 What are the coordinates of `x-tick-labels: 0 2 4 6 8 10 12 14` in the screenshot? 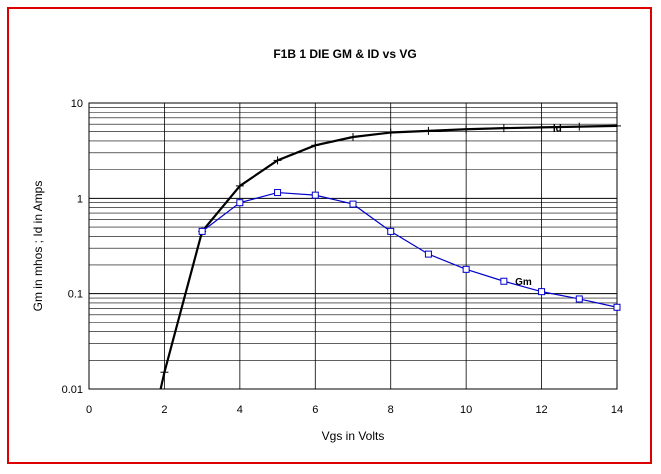 It's located at (354, 410).